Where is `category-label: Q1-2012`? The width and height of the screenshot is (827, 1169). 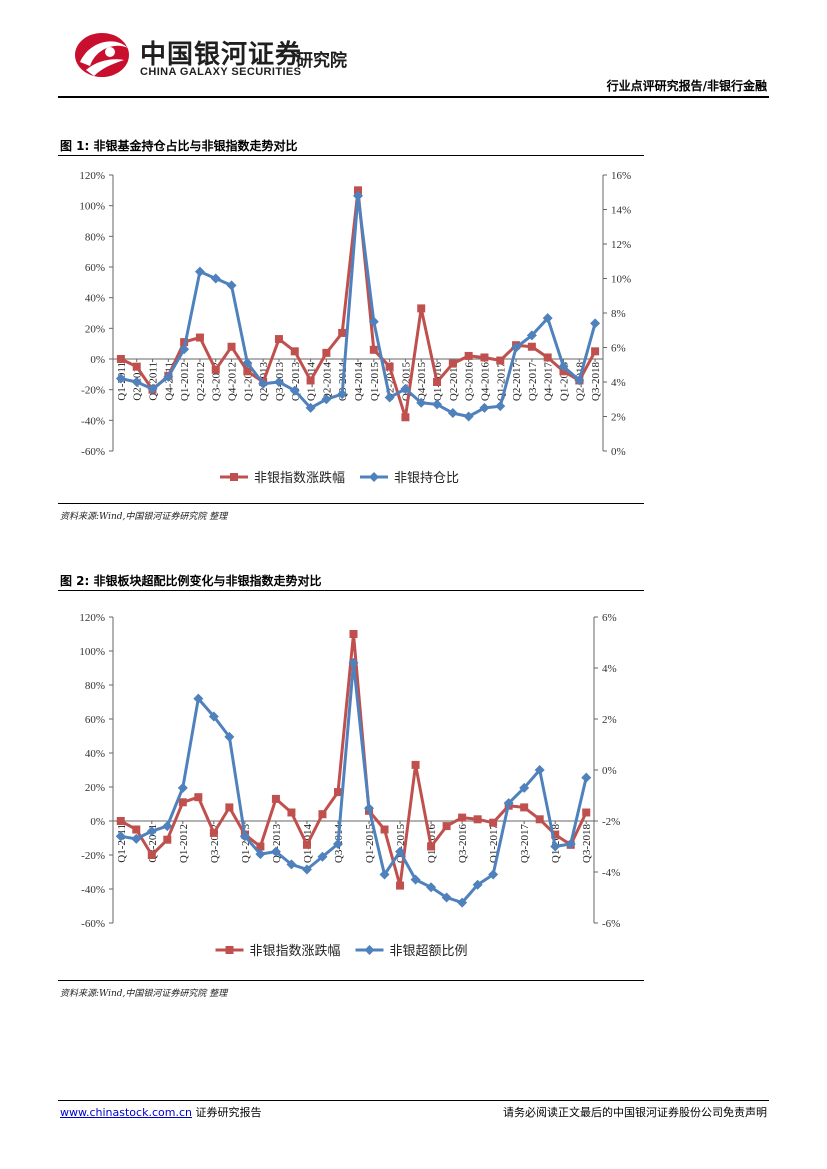
category-label: Q1-2012 is located at coordinates (185, 381).